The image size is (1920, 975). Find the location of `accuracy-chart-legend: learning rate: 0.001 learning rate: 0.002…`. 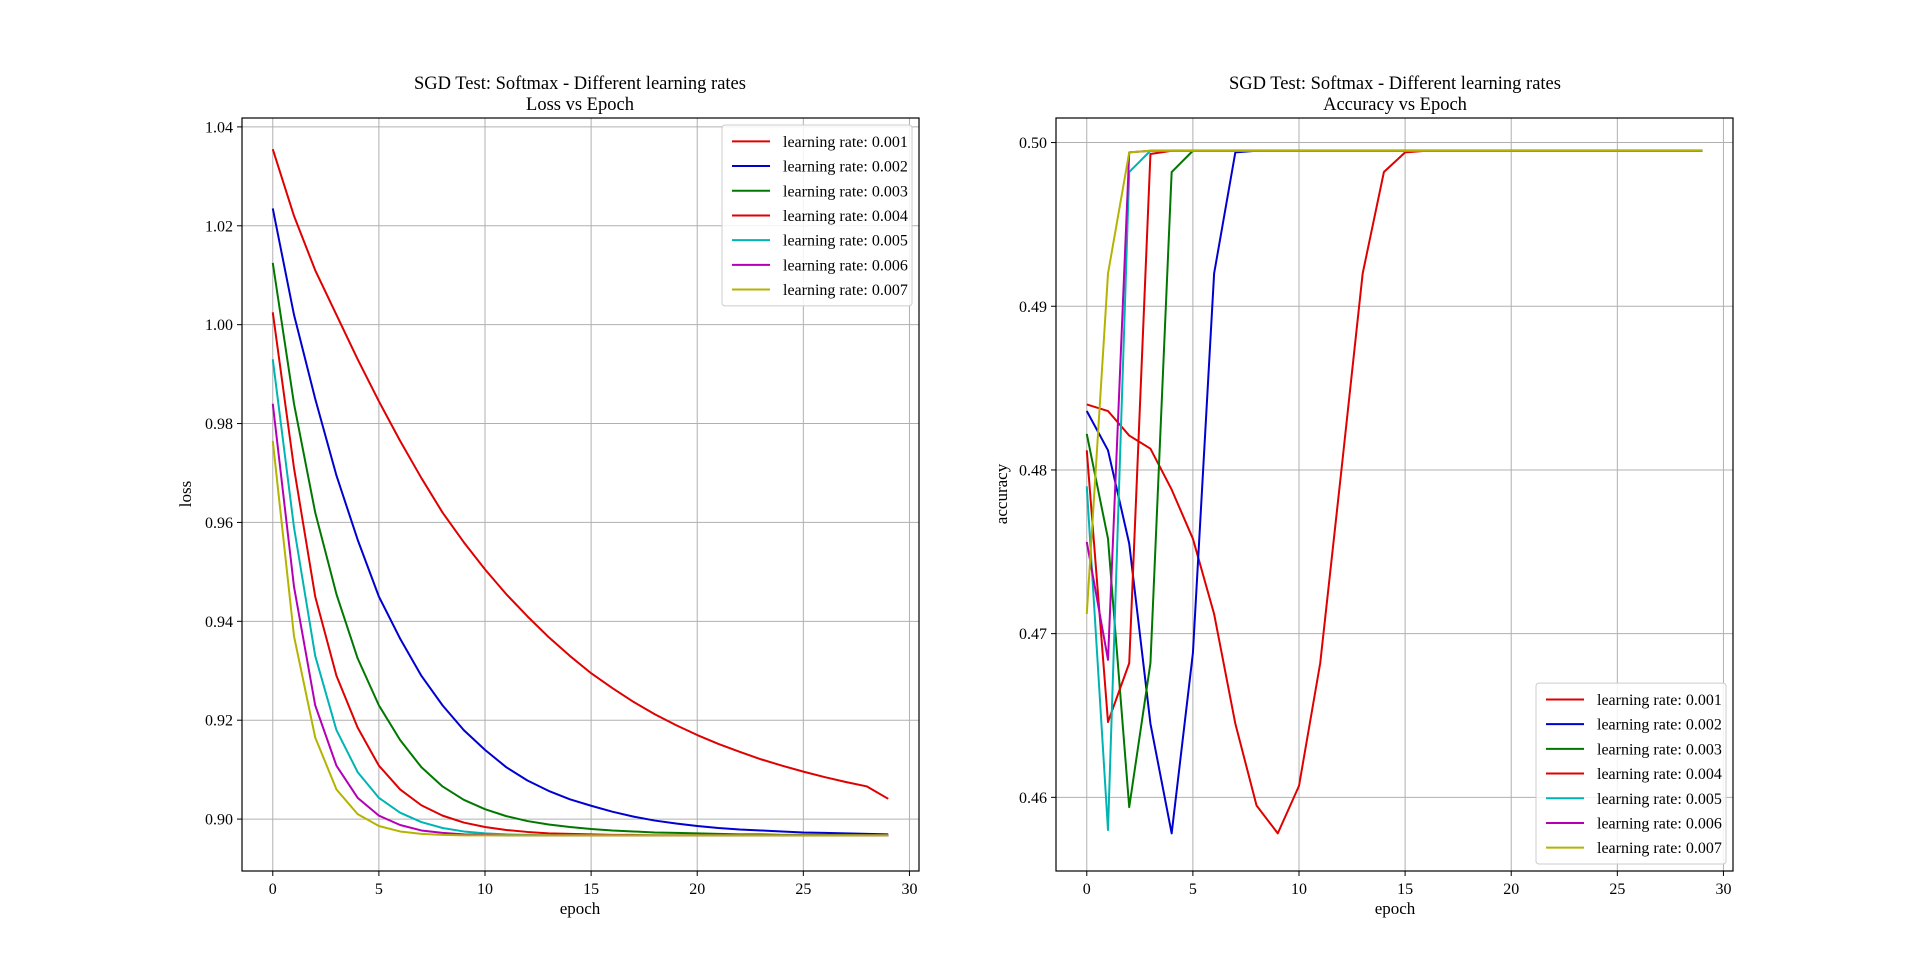

accuracy-chart-legend: learning rate: 0.001 learning rate: 0.002… is located at coordinates (1631, 773).